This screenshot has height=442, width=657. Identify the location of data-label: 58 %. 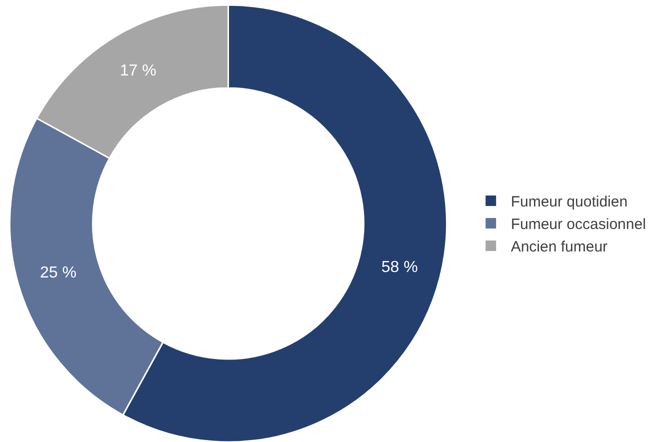
(399, 267).